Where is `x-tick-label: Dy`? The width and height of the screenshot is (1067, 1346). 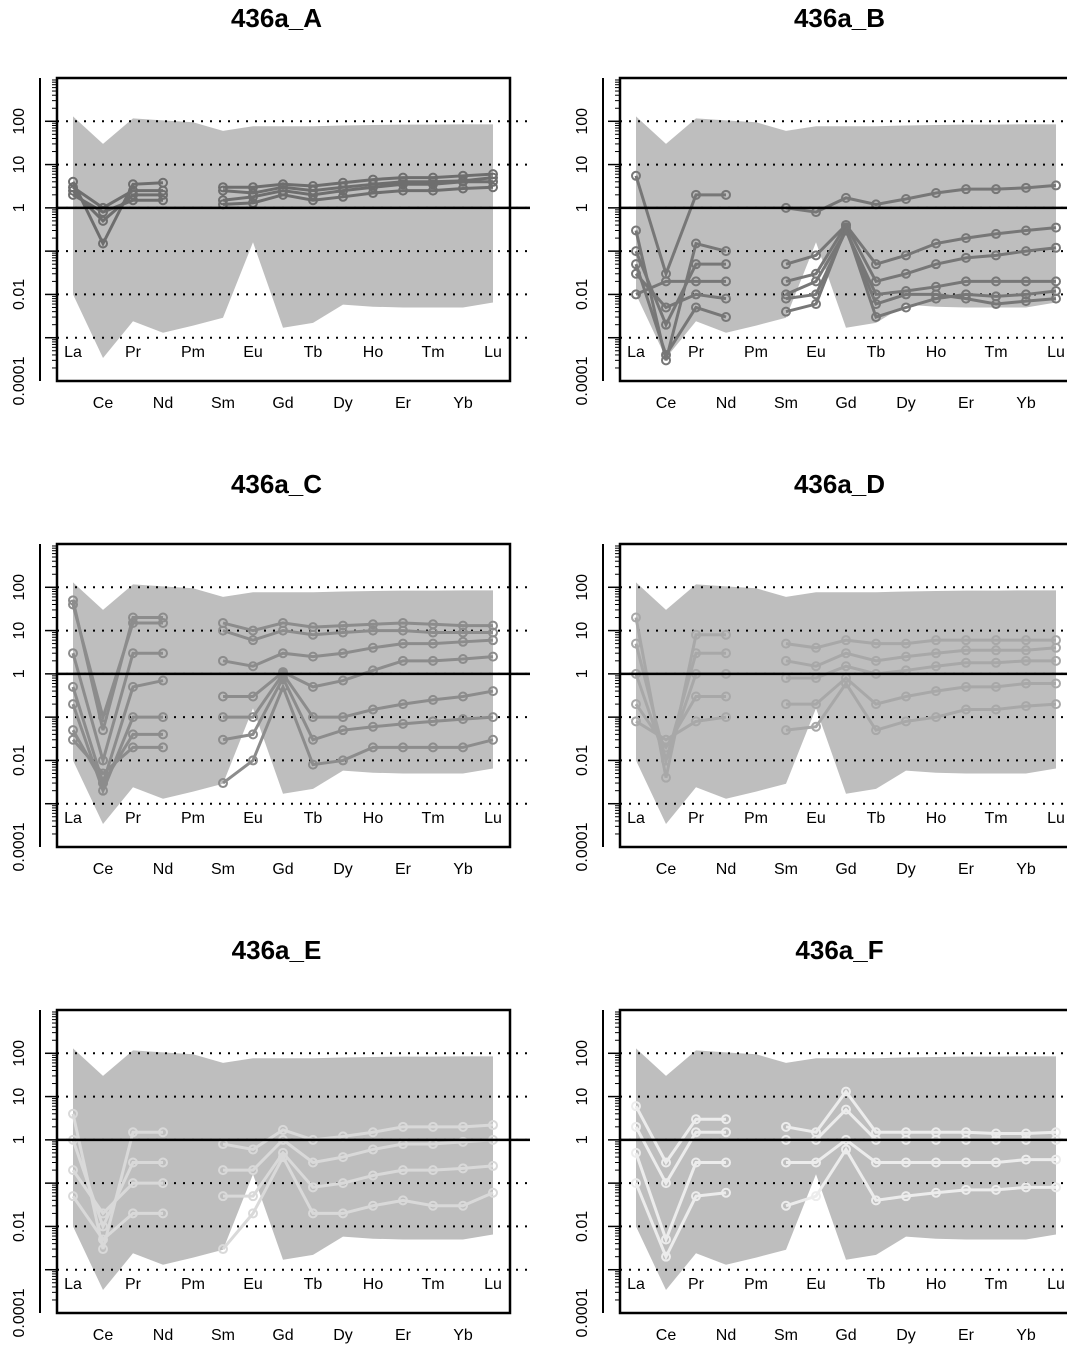 x-tick-label: Dy is located at coordinates (906, 403).